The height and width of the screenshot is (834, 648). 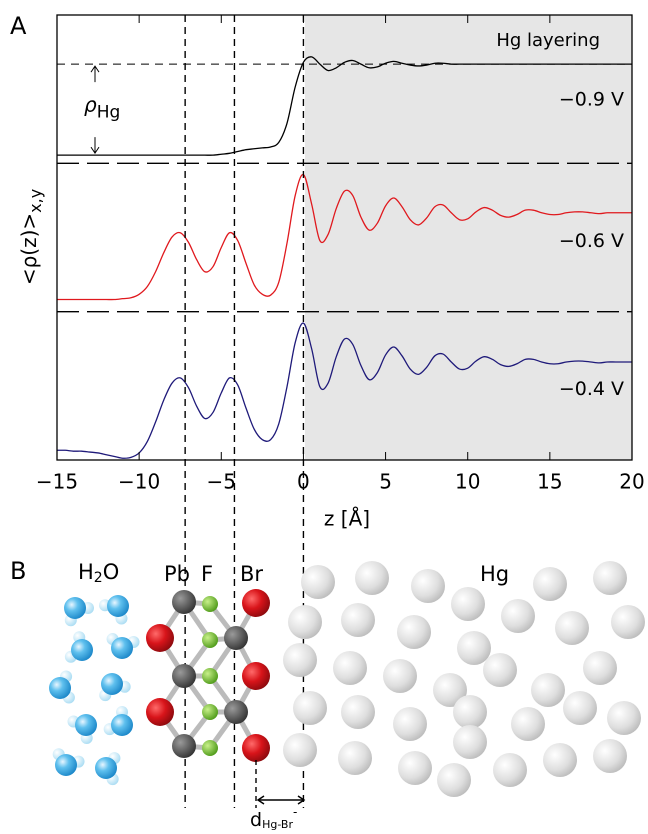 What do you see at coordinates (385, 482) in the screenshot?
I see `x-tick-label: 5` at bounding box center [385, 482].